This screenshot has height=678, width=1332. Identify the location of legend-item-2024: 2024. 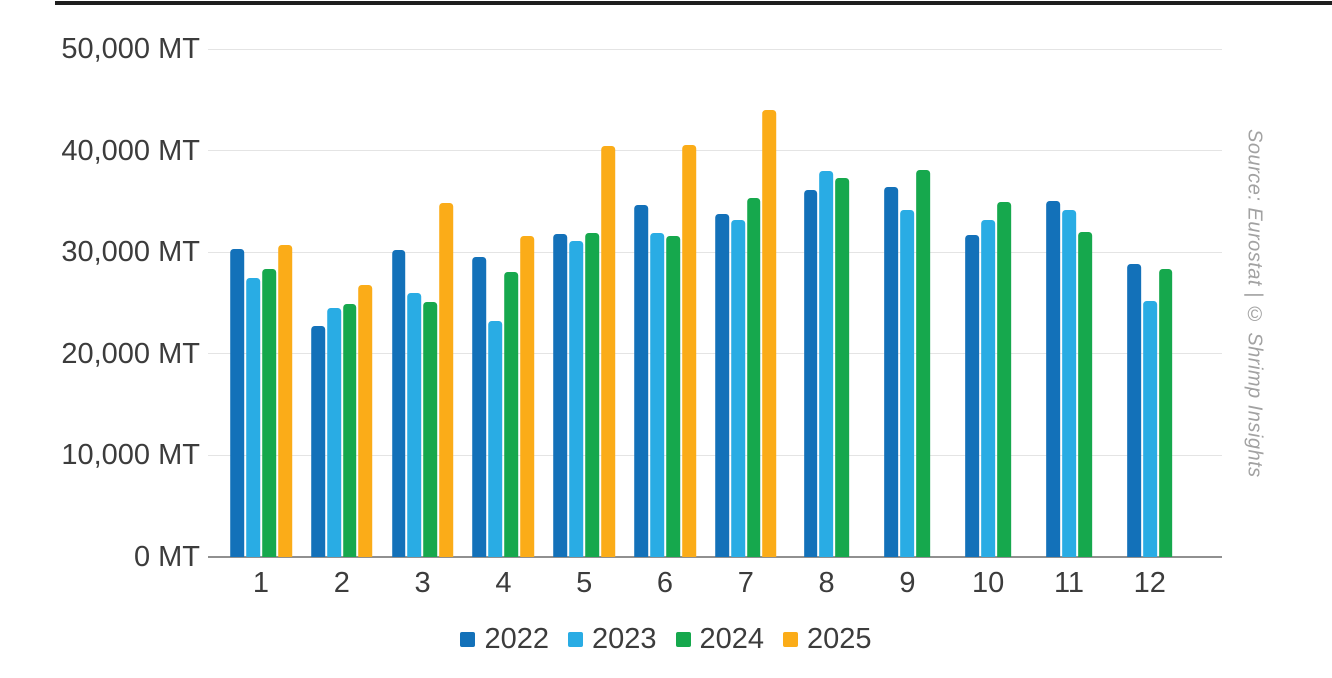
(720, 639).